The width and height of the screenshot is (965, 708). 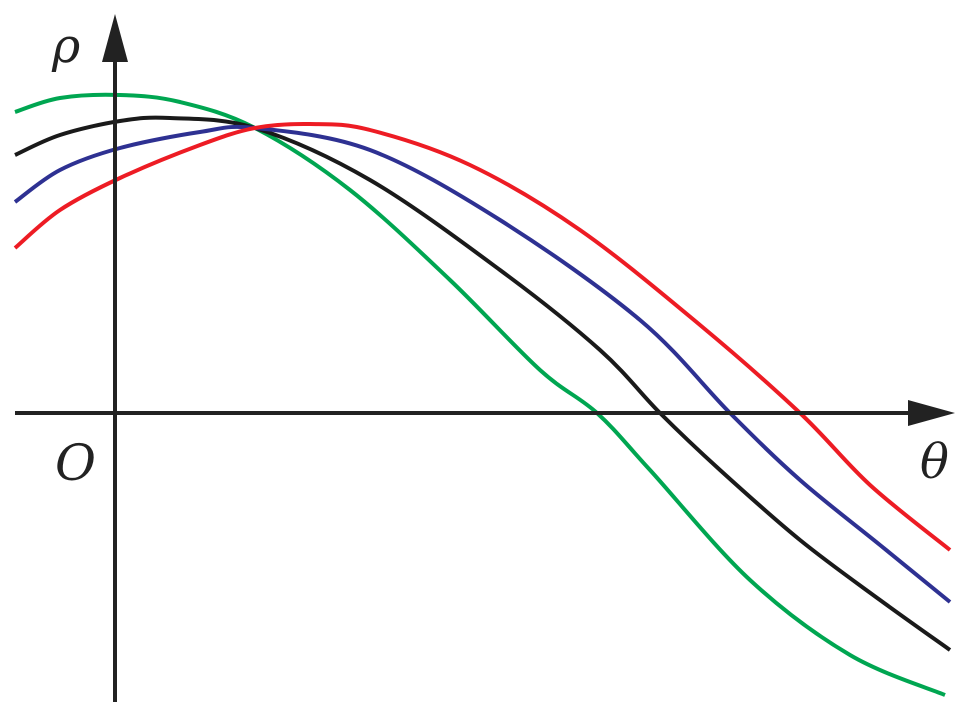 I want to click on x-axis-label: θ, so click(x=934, y=462).